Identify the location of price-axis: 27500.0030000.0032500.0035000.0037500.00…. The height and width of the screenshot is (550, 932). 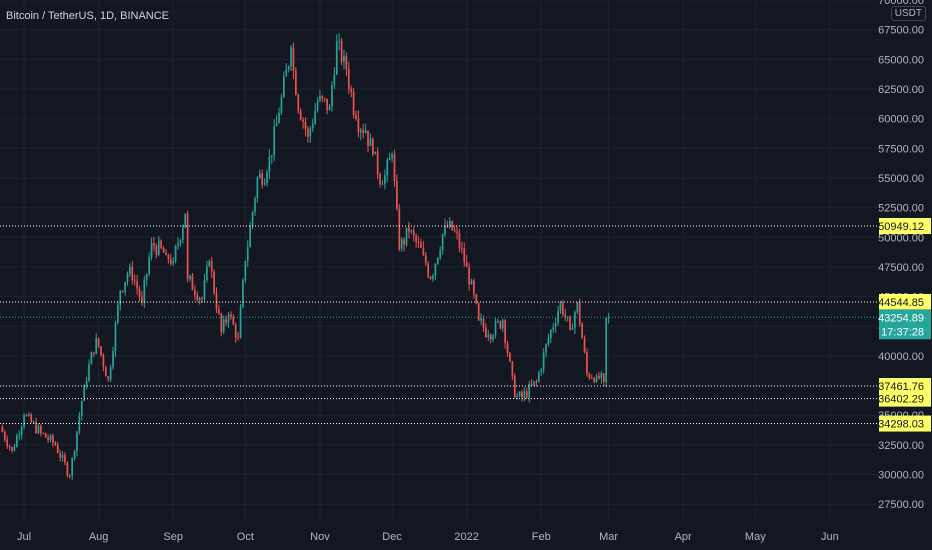
(905, 275).